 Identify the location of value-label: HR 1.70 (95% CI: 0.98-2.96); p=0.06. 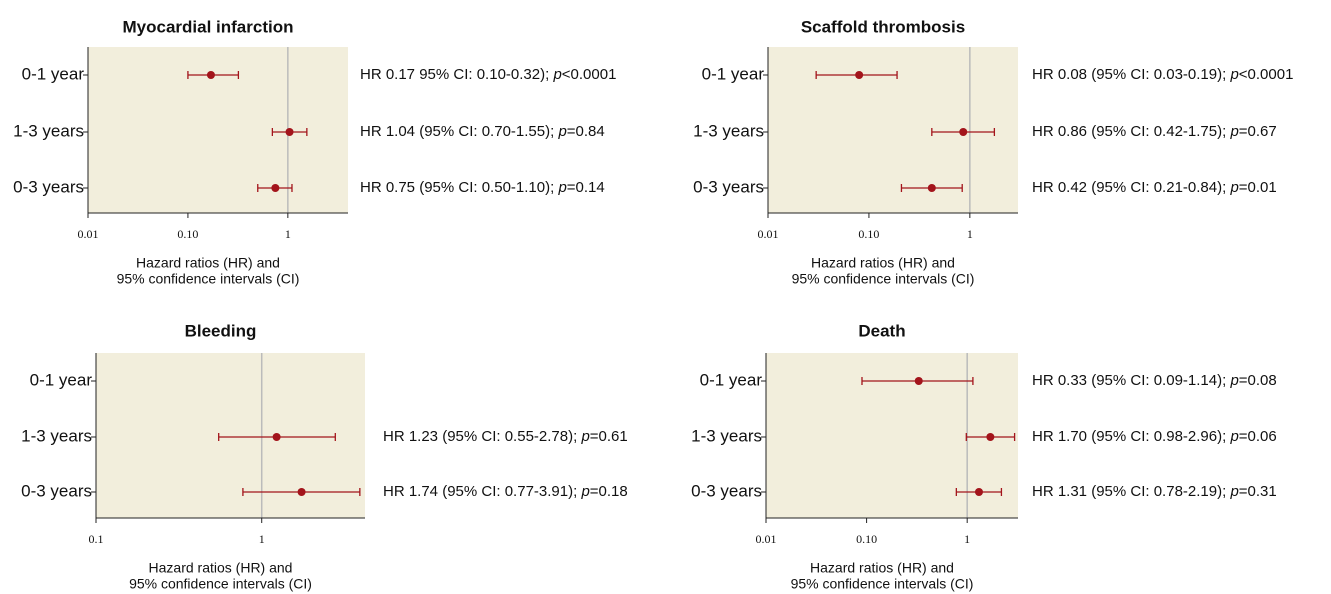
(1154, 436).